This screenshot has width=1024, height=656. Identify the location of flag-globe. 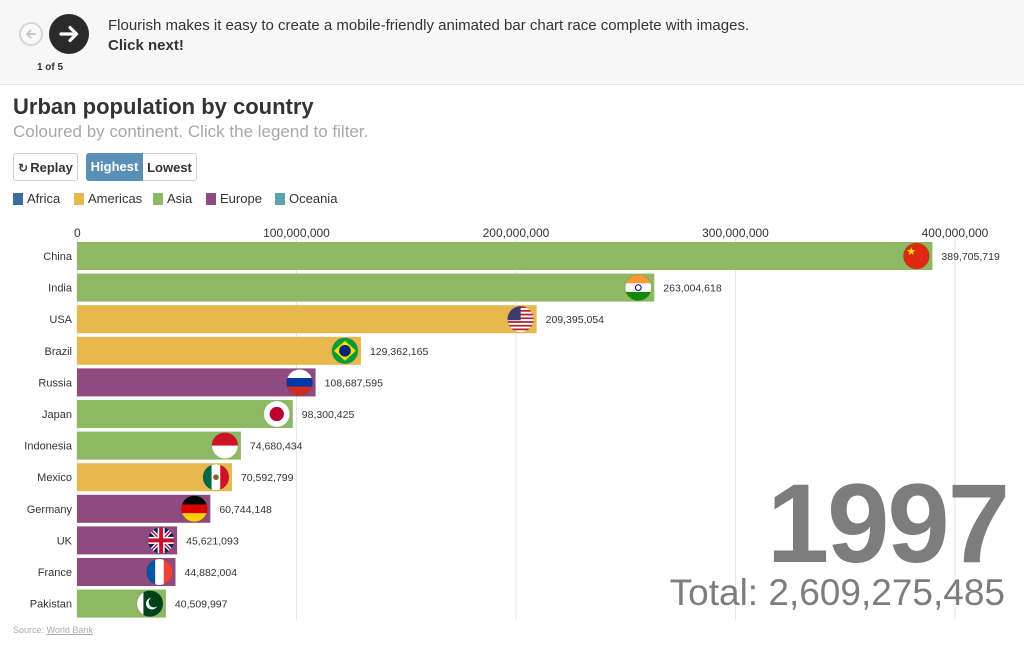
(345, 350).